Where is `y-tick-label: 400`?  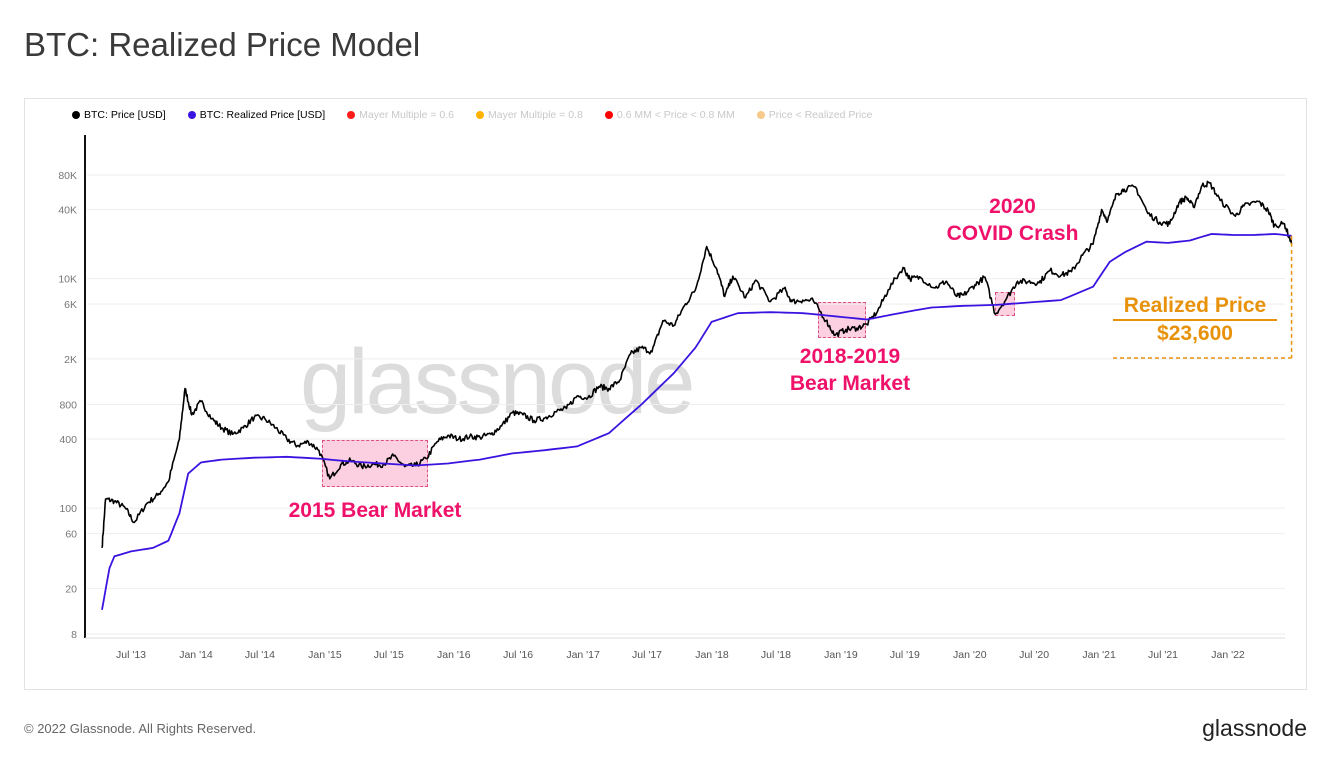 y-tick-label: 400 is located at coordinates (68, 440).